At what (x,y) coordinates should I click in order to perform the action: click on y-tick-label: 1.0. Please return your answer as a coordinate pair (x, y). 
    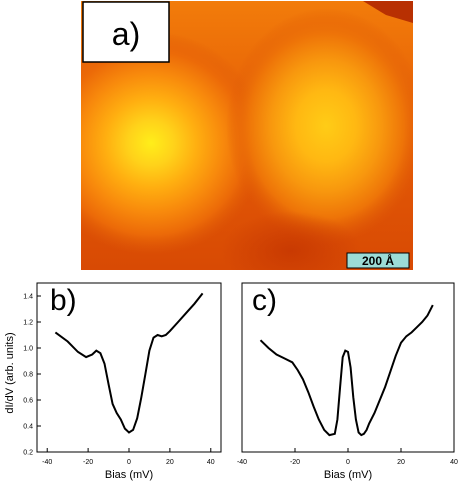
    Looking at the image, I should click on (28, 349).